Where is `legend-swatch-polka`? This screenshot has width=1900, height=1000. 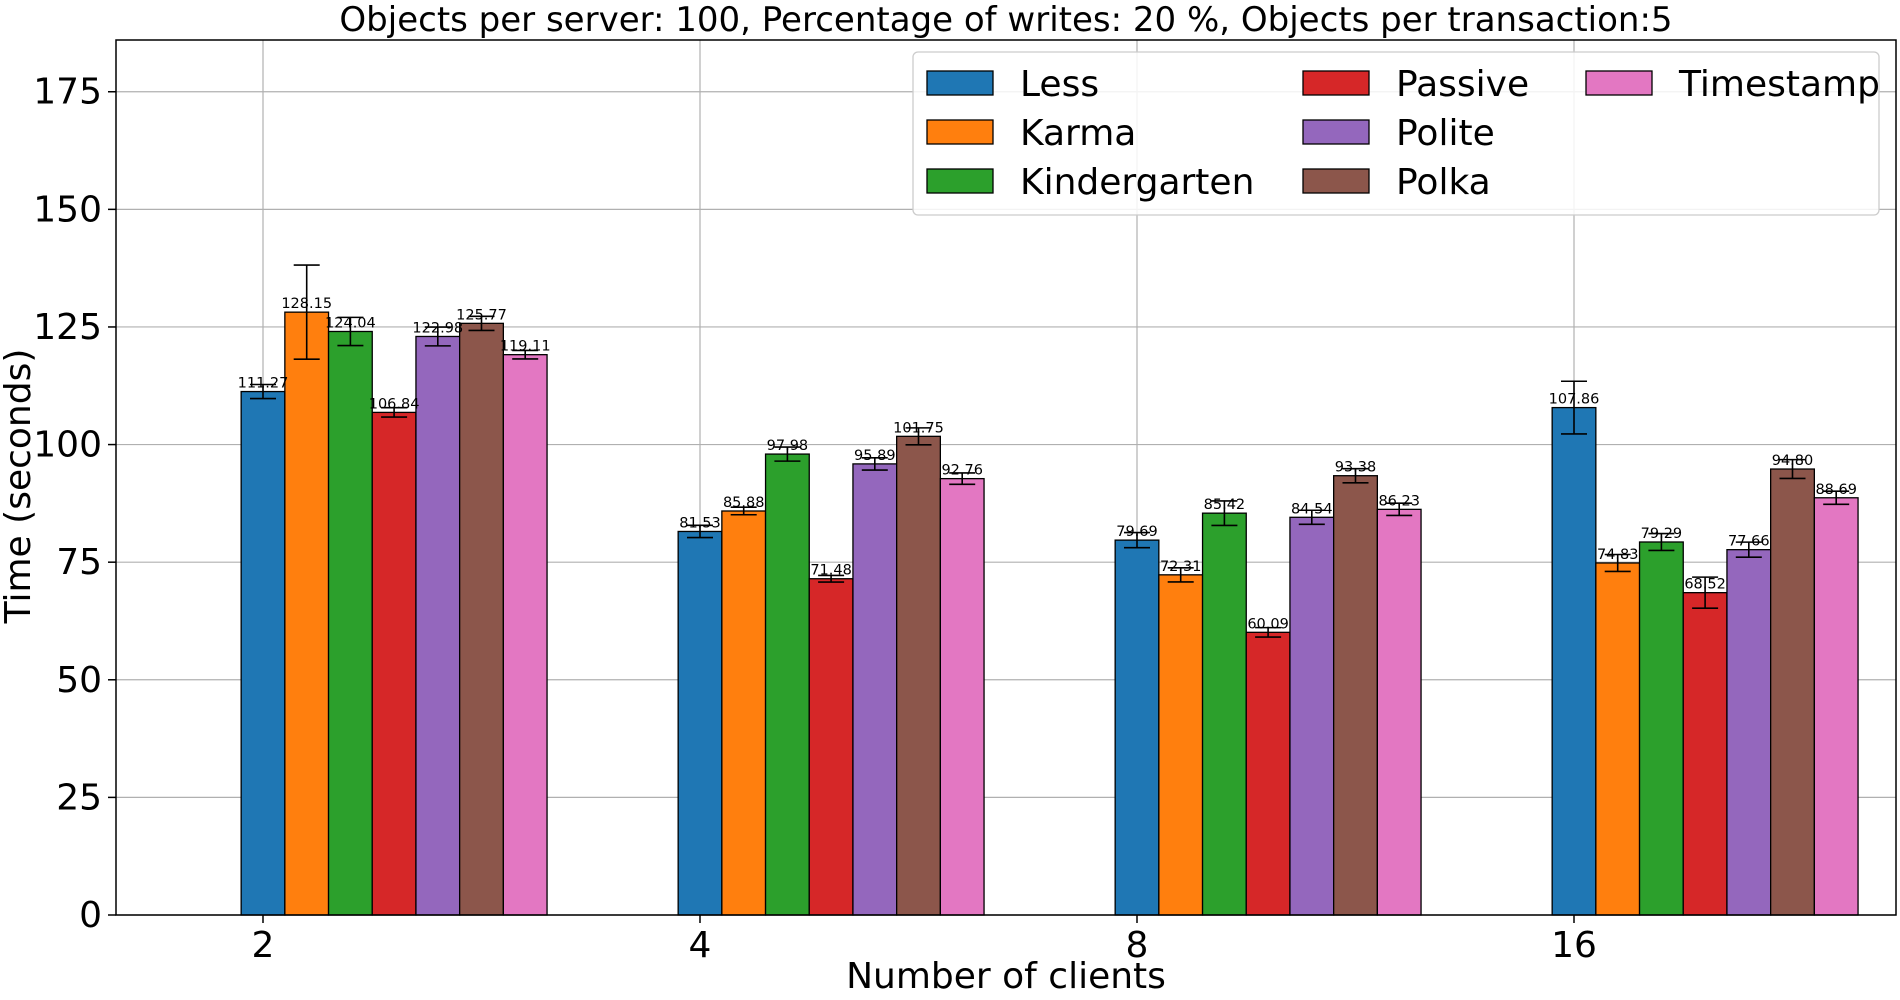 legend-swatch-polka is located at coordinates (1336, 181).